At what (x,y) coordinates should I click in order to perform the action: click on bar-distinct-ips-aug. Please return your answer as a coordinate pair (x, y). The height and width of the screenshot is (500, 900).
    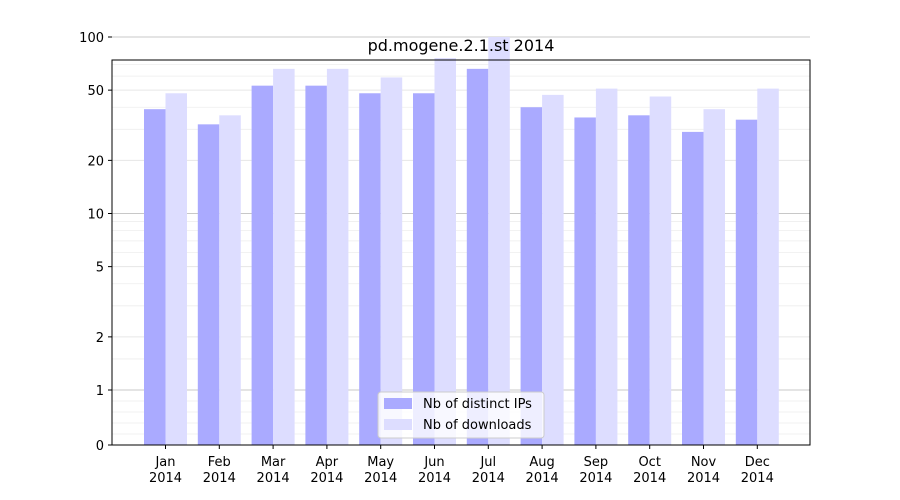
    Looking at the image, I should click on (531, 276).